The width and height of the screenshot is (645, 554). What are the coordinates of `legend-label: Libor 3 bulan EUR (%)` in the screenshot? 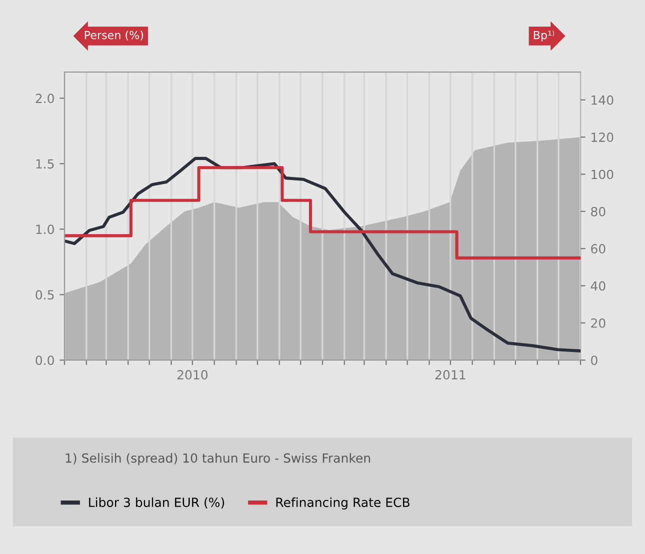 It's located at (156, 503).